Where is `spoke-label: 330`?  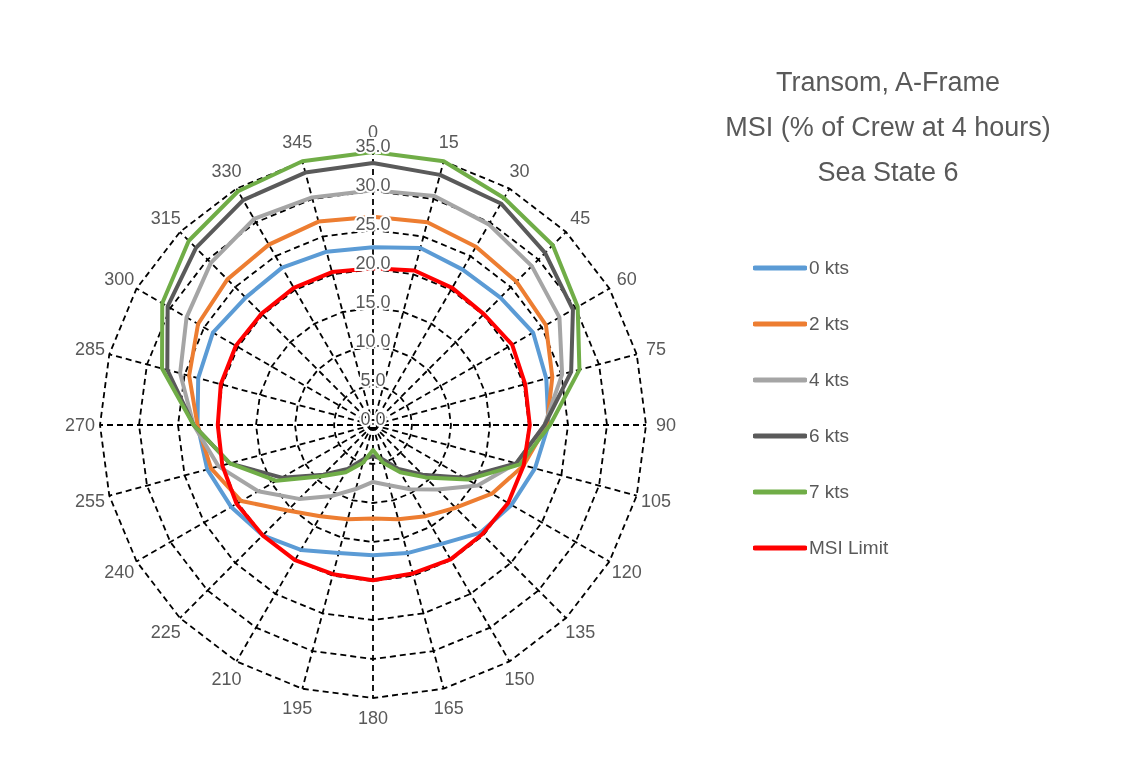 spoke-label: 330 is located at coordinates (226, 171).